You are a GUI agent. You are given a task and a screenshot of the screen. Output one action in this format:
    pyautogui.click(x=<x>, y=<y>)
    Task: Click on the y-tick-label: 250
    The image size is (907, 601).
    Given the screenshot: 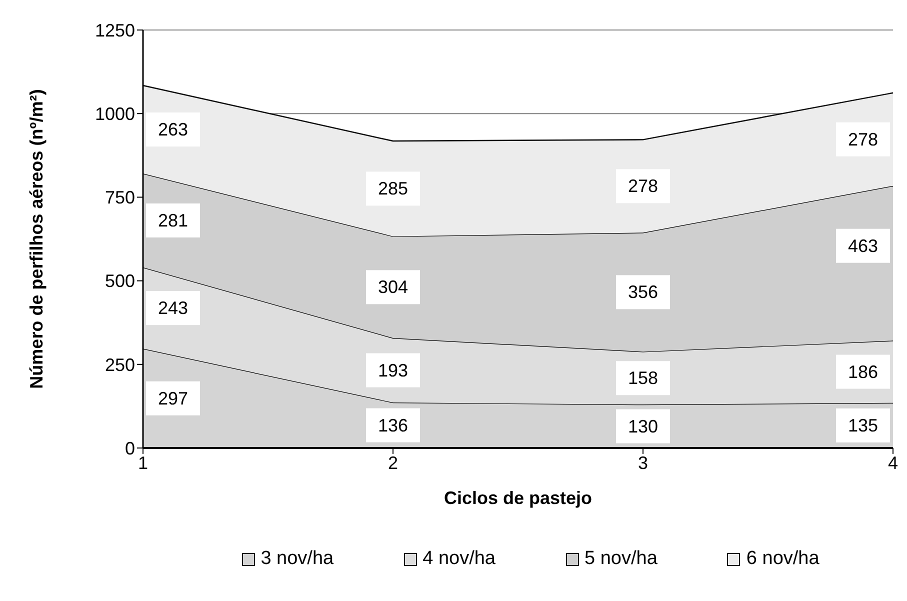 What is the action you would take?
    pyautogui.click(x=119, y=364)
    